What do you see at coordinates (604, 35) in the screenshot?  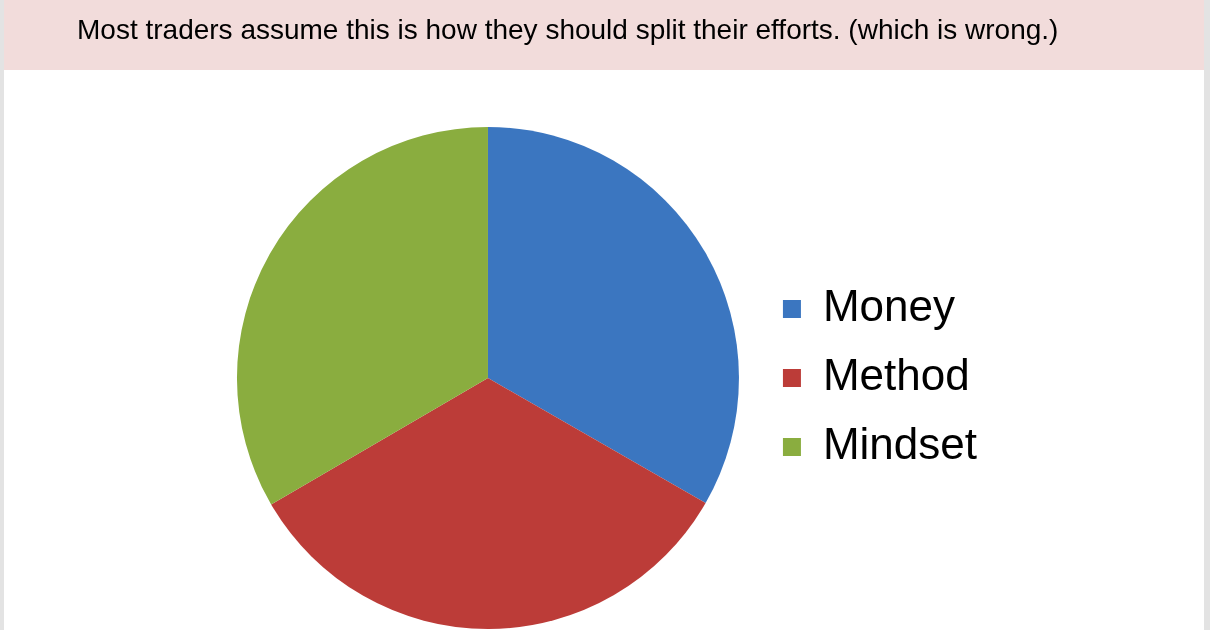 I see `chart-title: Most traders assume this is how they should split their efforts. (which is wrong.)` at bounding box center [604, 35].